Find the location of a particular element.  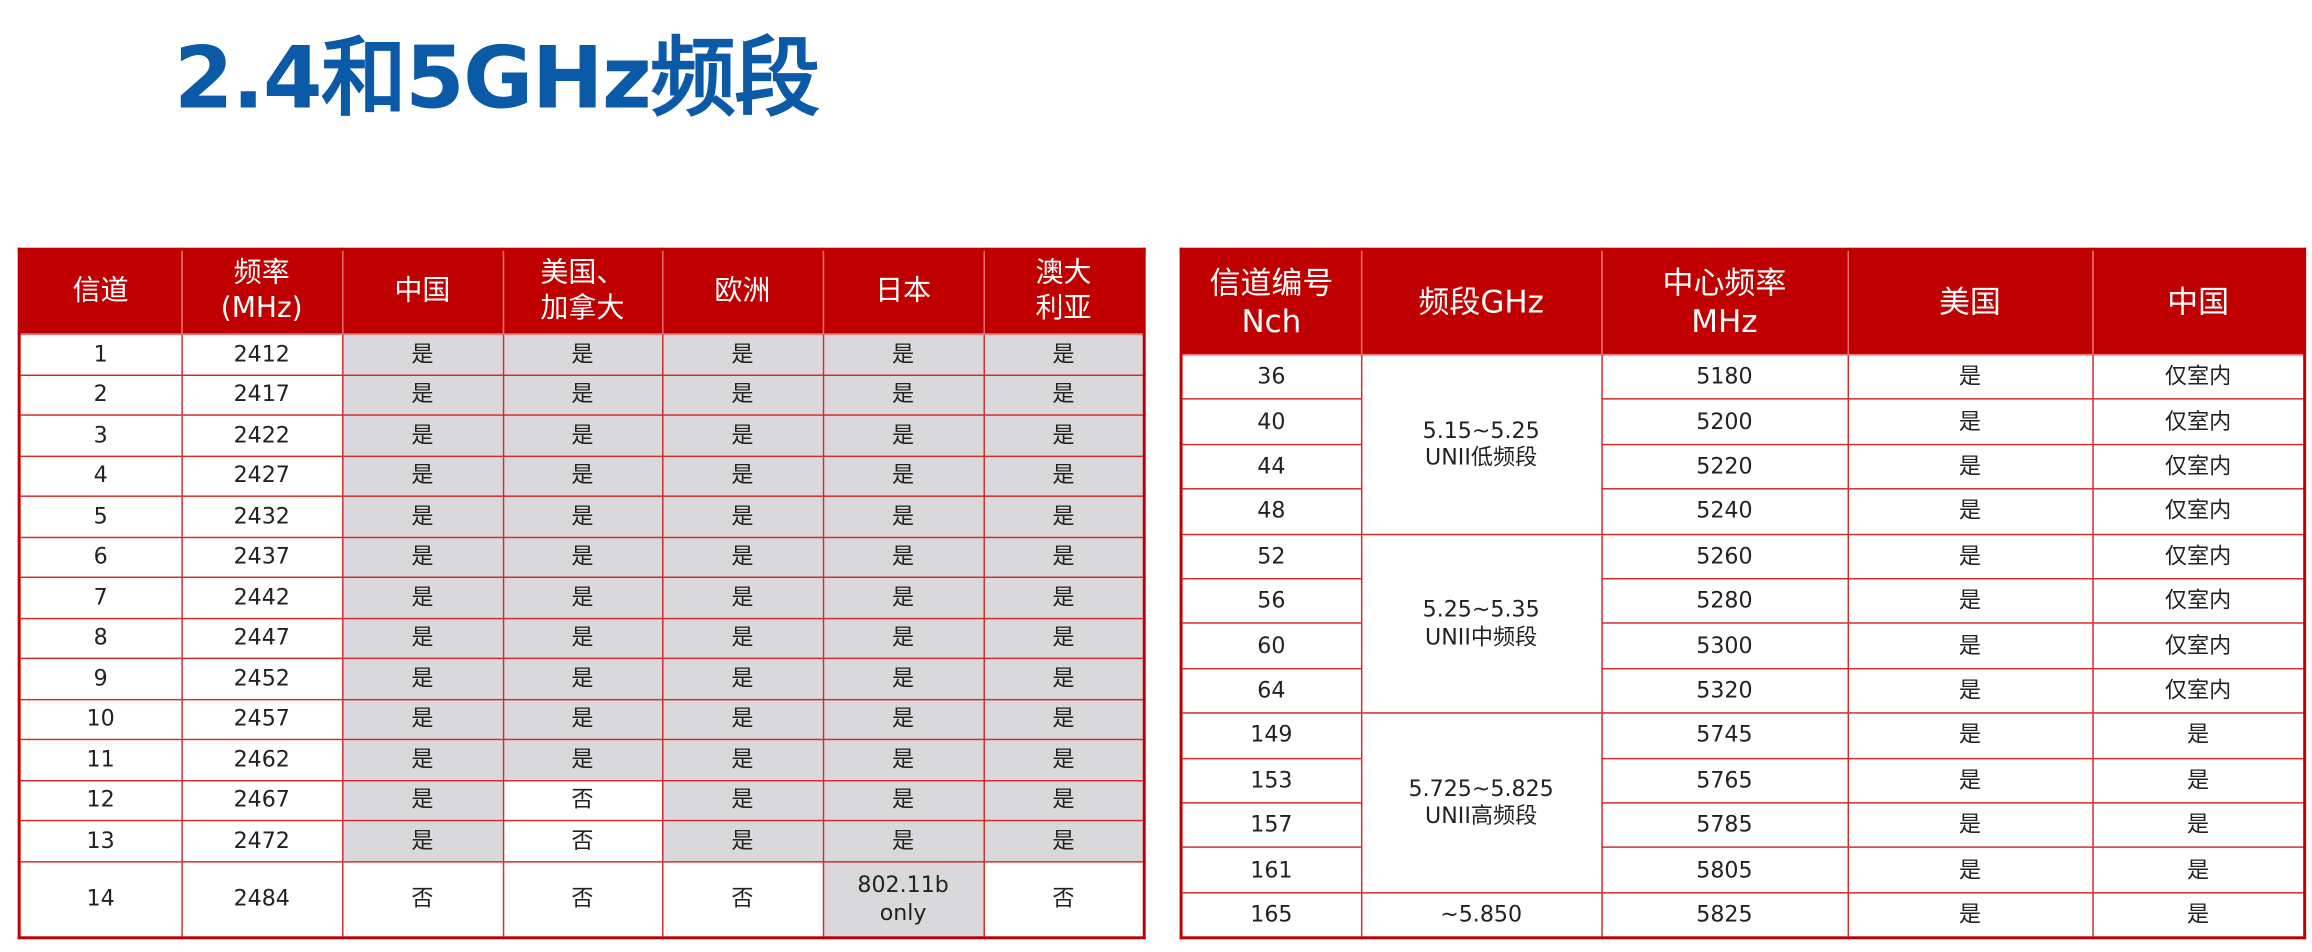

header-cell: 中心频率 MHz is located at coordinates (1724, 302).